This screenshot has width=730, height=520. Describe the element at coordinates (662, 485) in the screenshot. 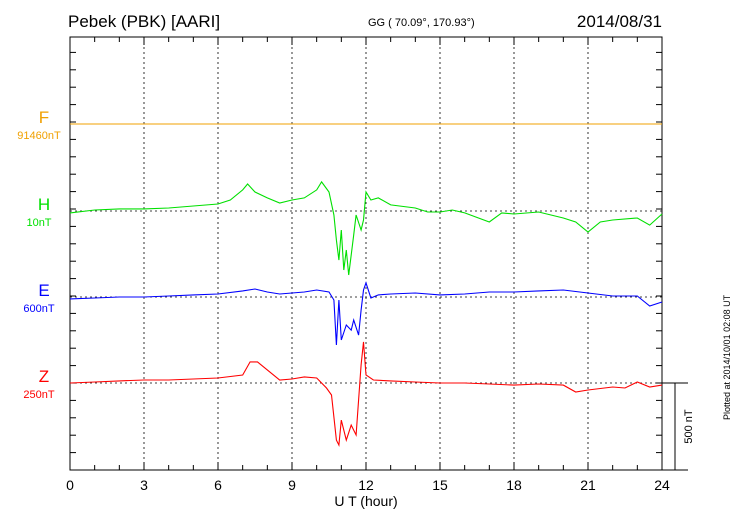

I see `x-tick-label: 24` at that location.